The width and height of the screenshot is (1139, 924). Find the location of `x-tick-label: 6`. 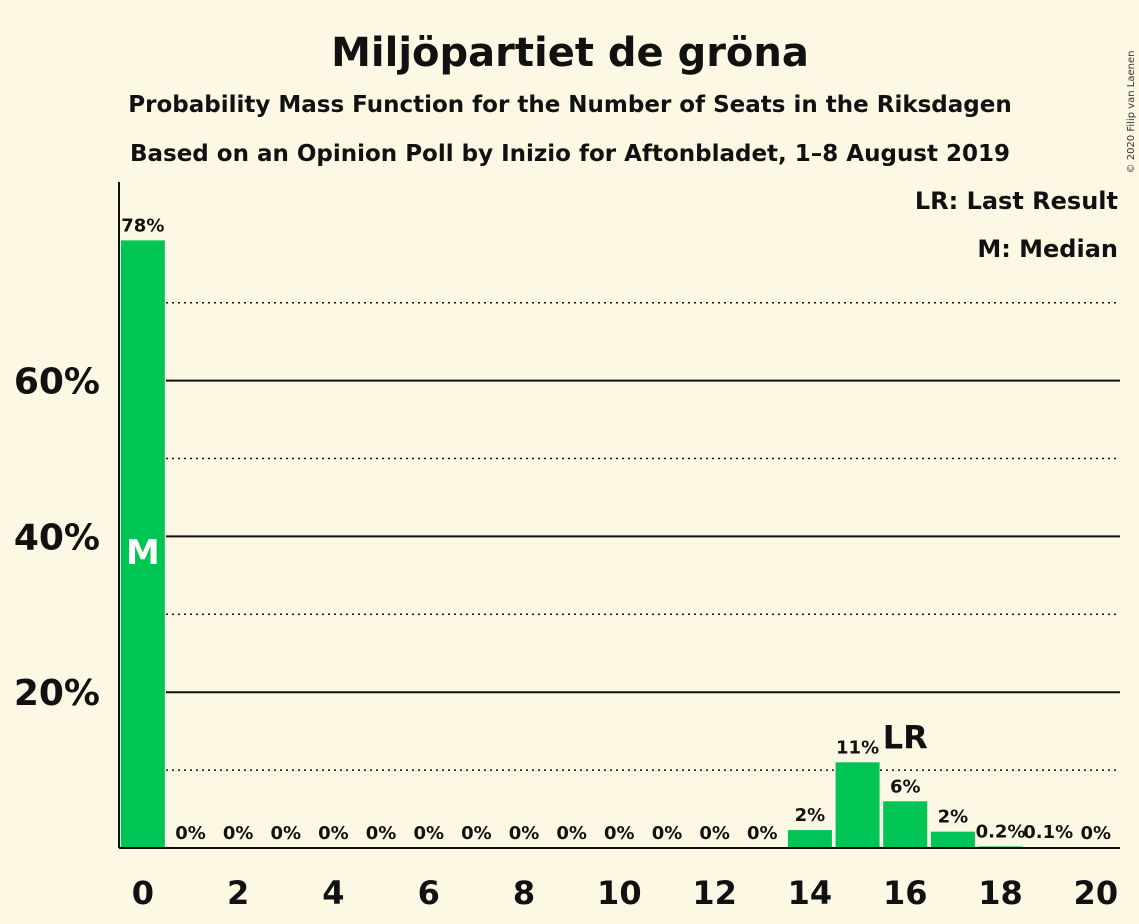

x-tick-label: 6 is located at coordinates (429, 893).